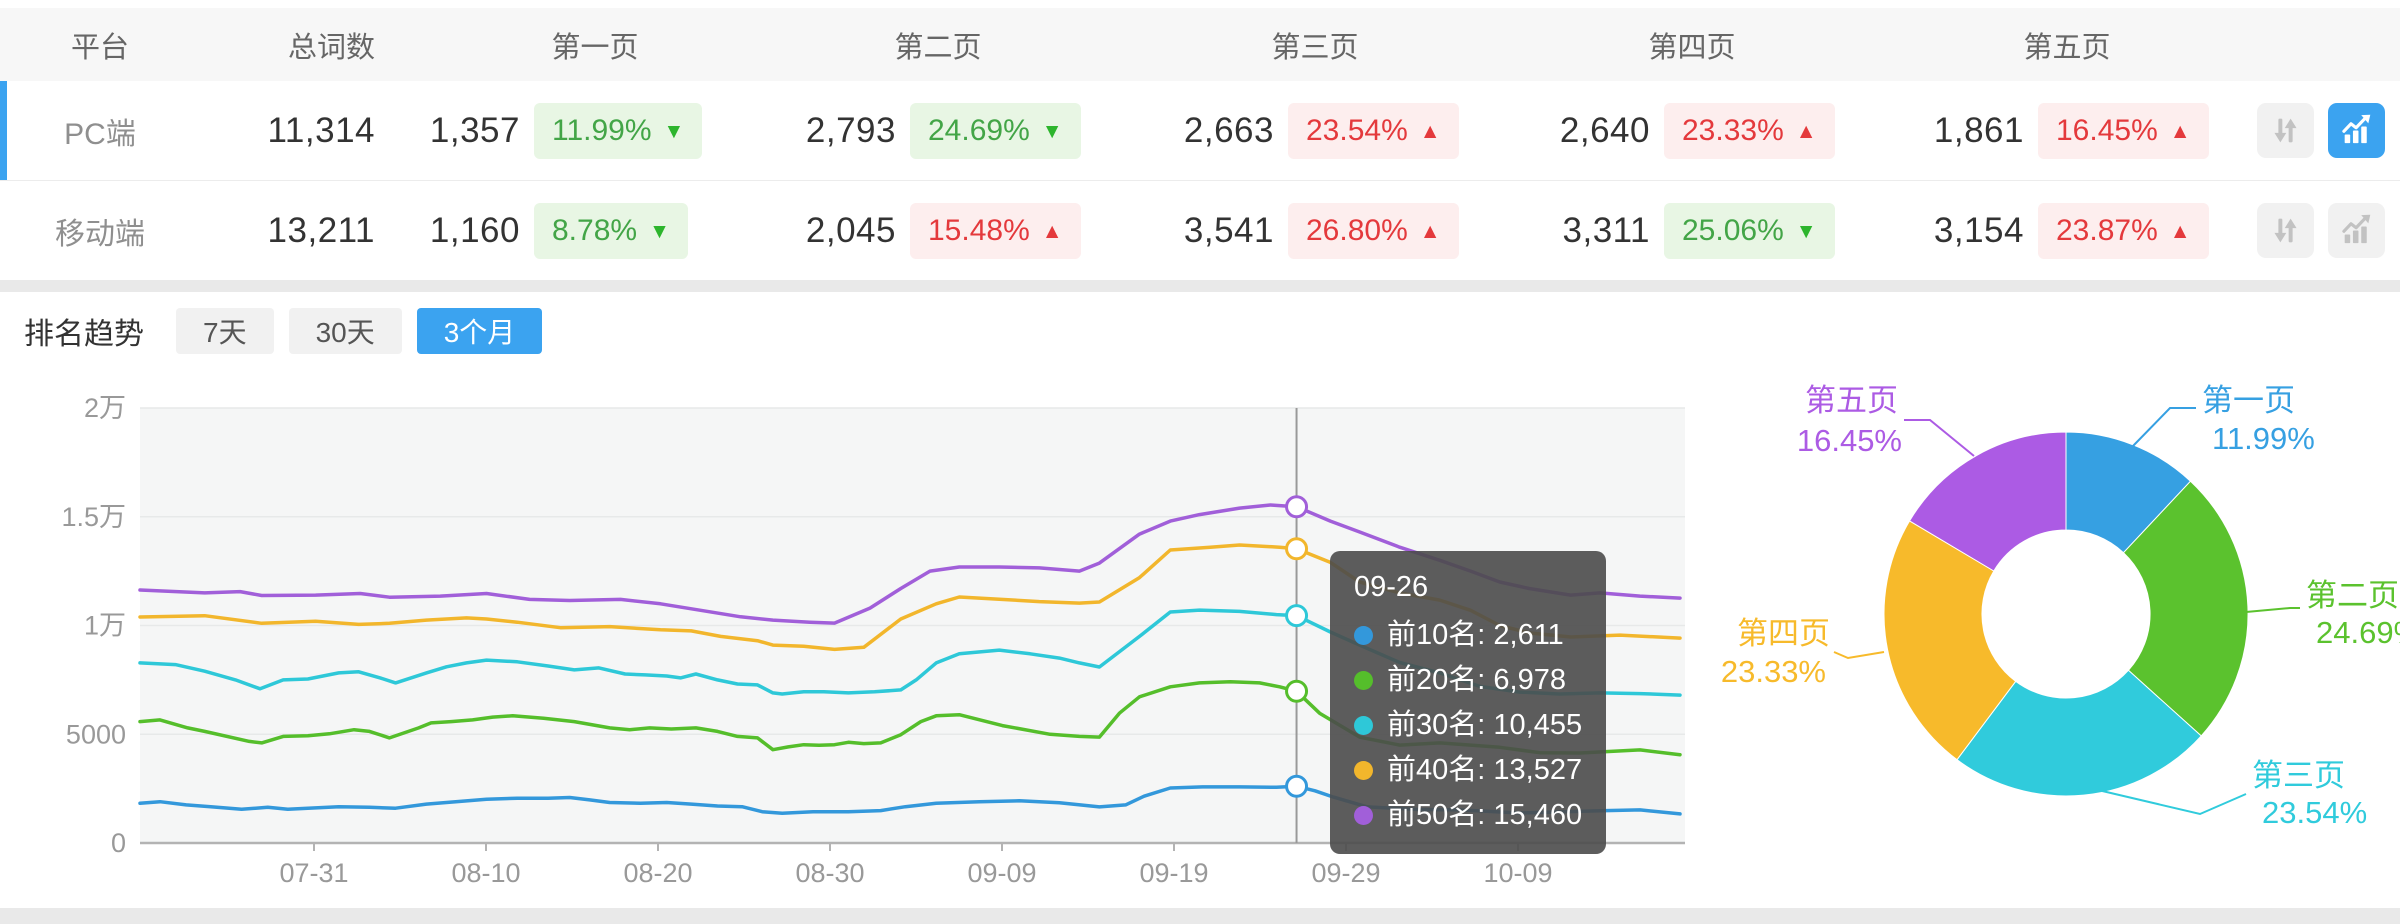 This screenshot has width=2400, height=924. What do you see at coordinates (910, 652) in the screenshot?
I see `series-line-前30名` at bounding box center [910, 652].